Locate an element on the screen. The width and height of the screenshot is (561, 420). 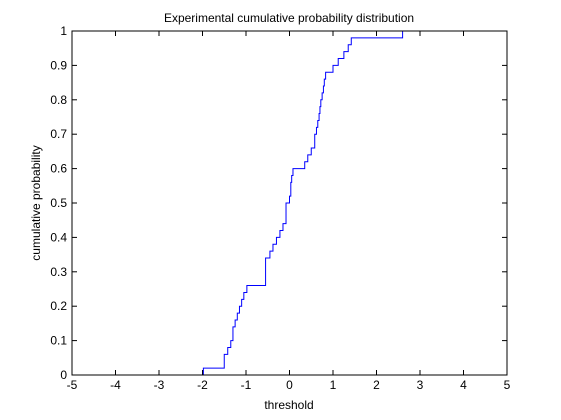
x-tick-label: -3 is located at coordinates (159, 385).